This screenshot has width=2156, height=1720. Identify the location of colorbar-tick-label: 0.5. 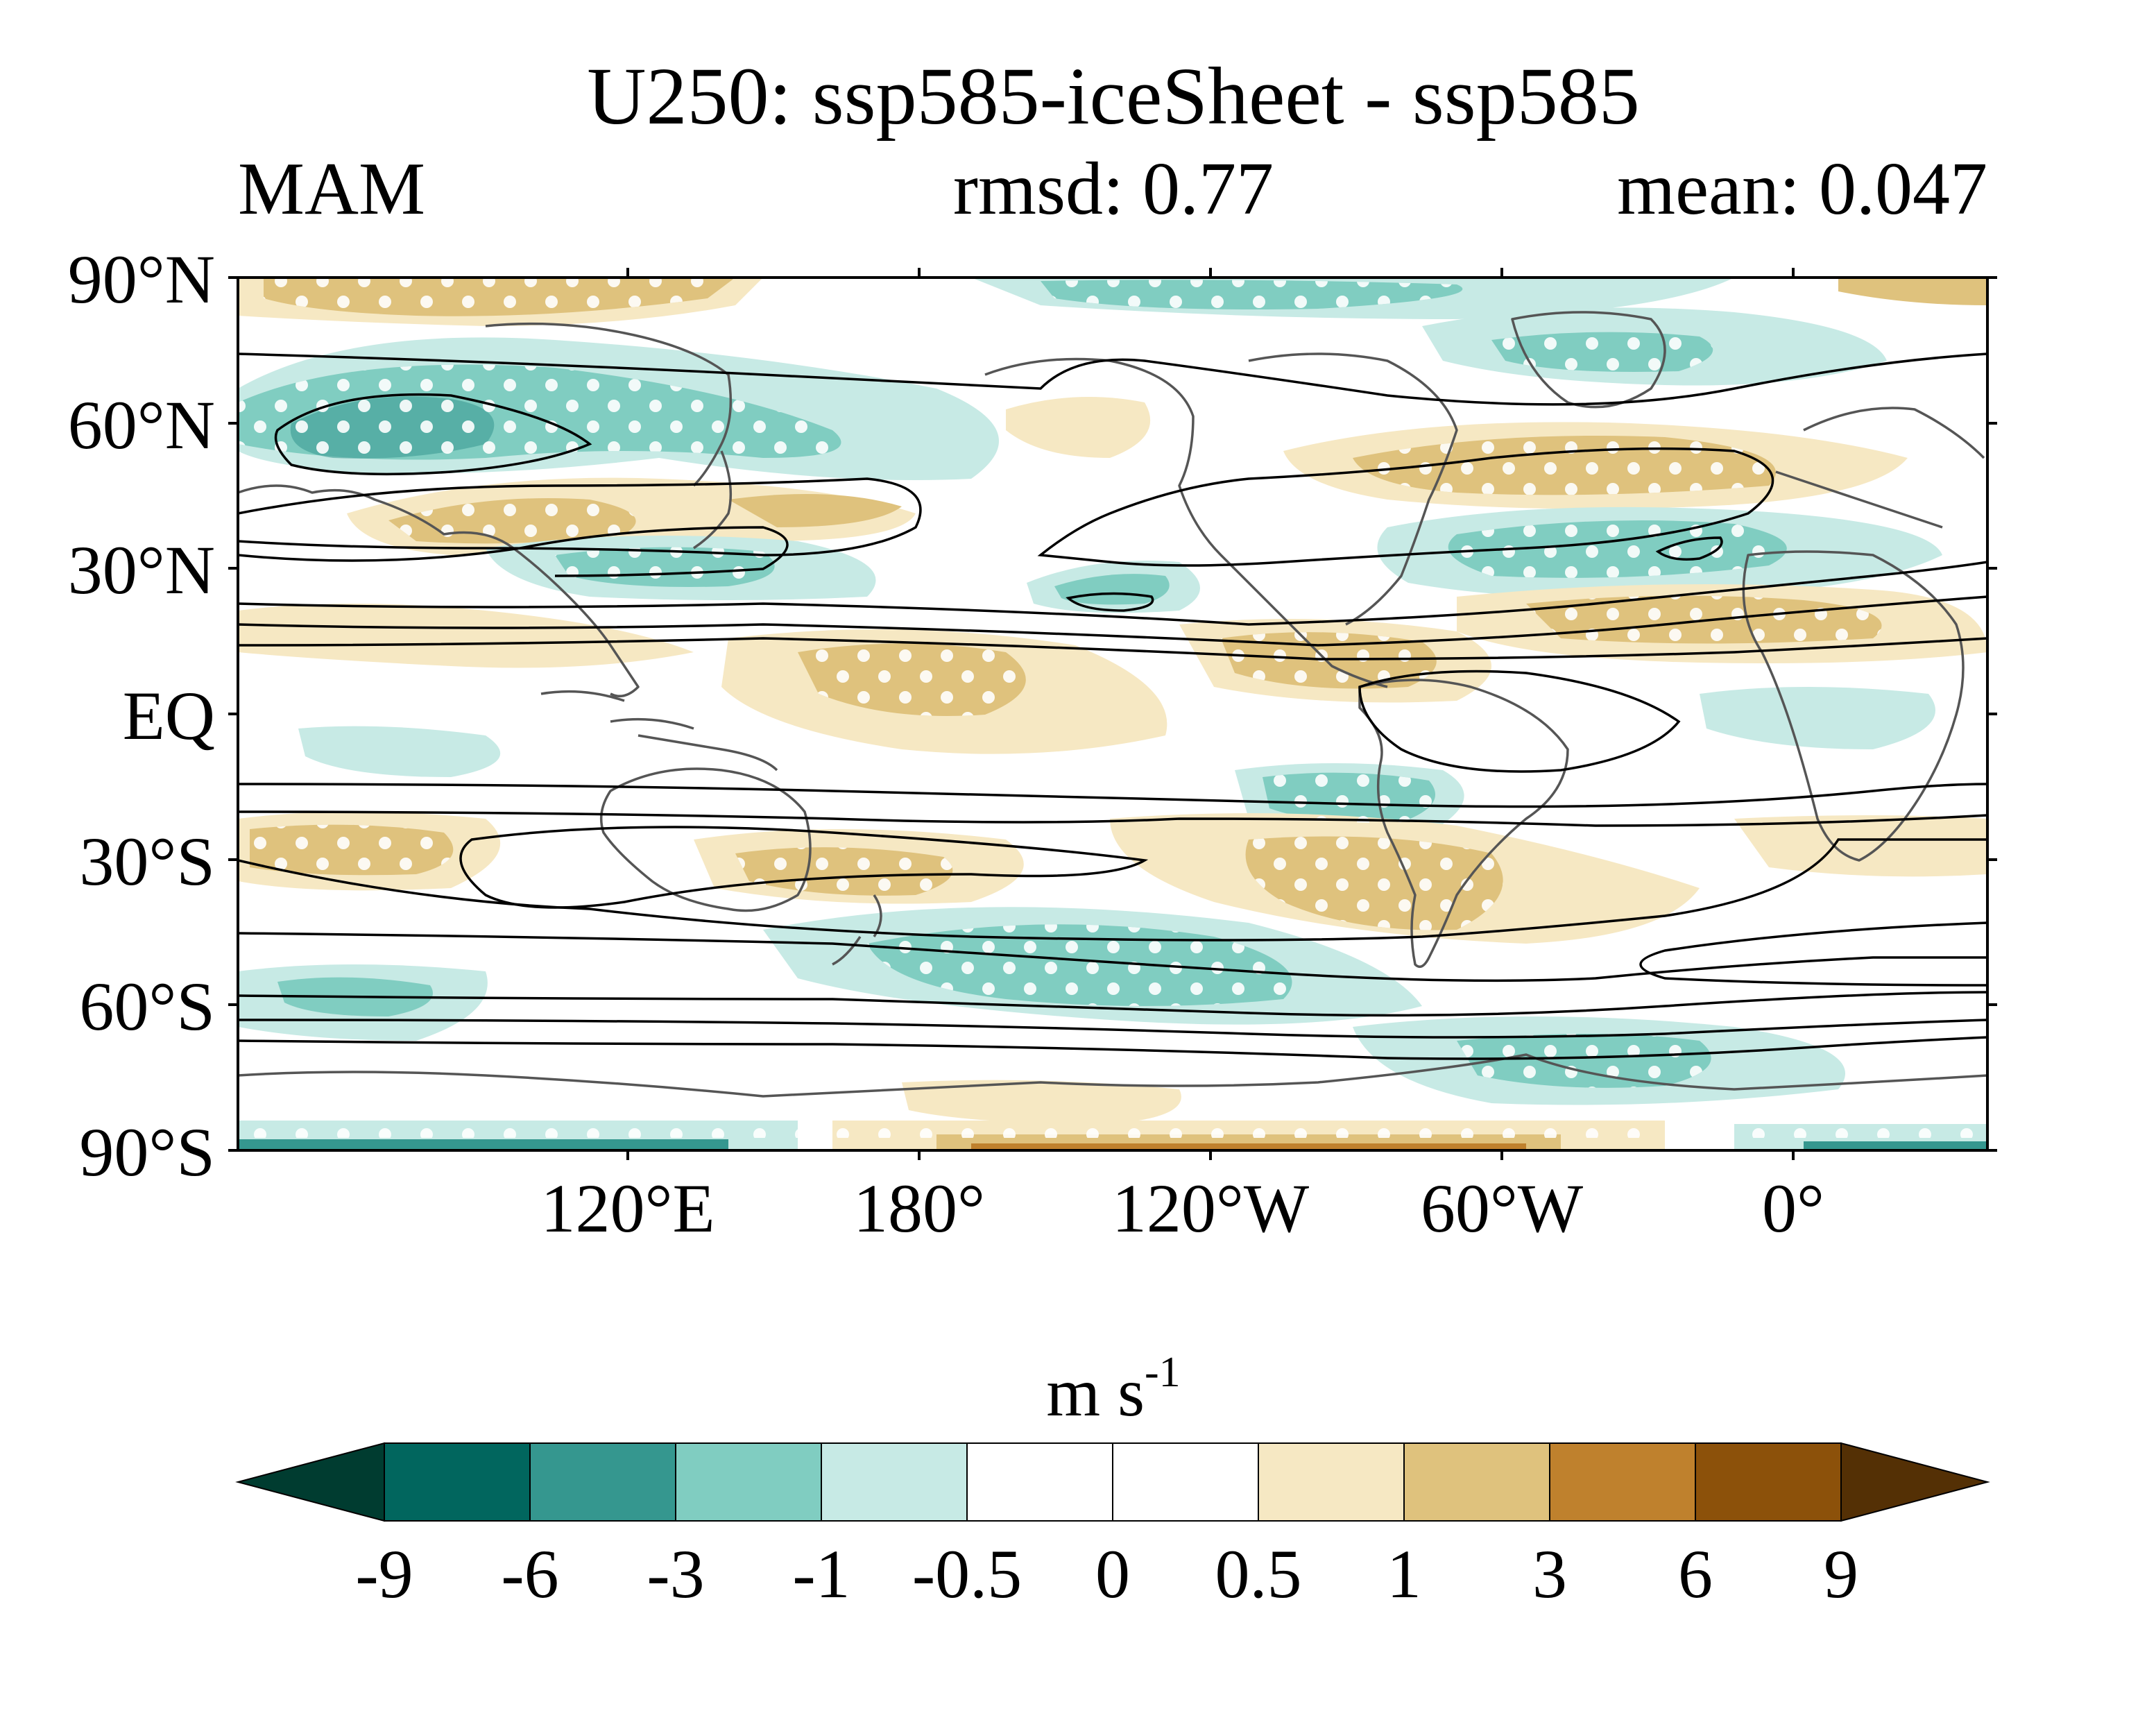
(1258, 1573).